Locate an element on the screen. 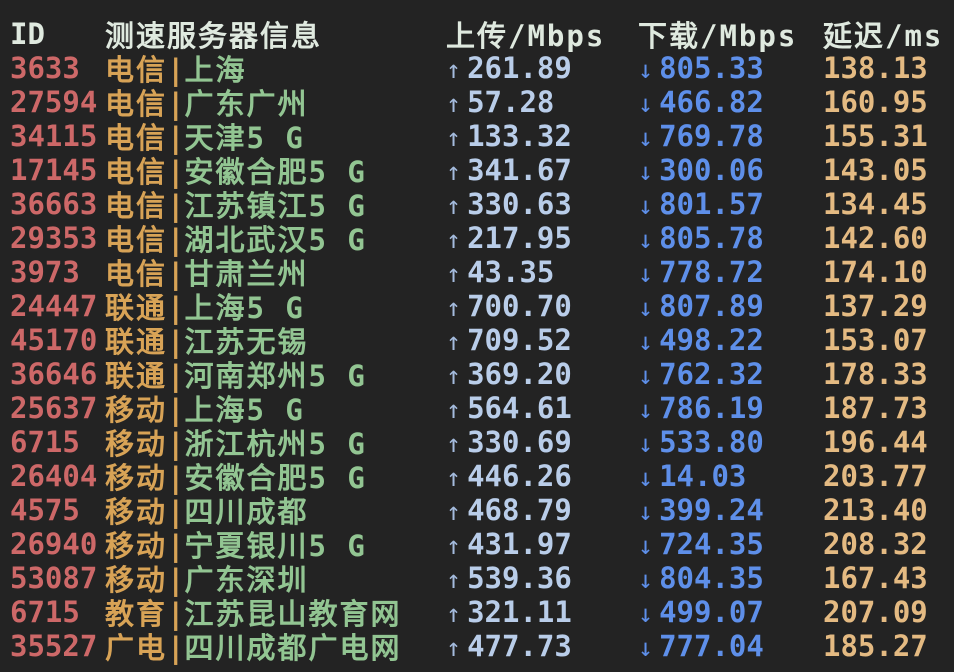  upload-cell: ↑ 57.28 is located at coordinates (542, 102).